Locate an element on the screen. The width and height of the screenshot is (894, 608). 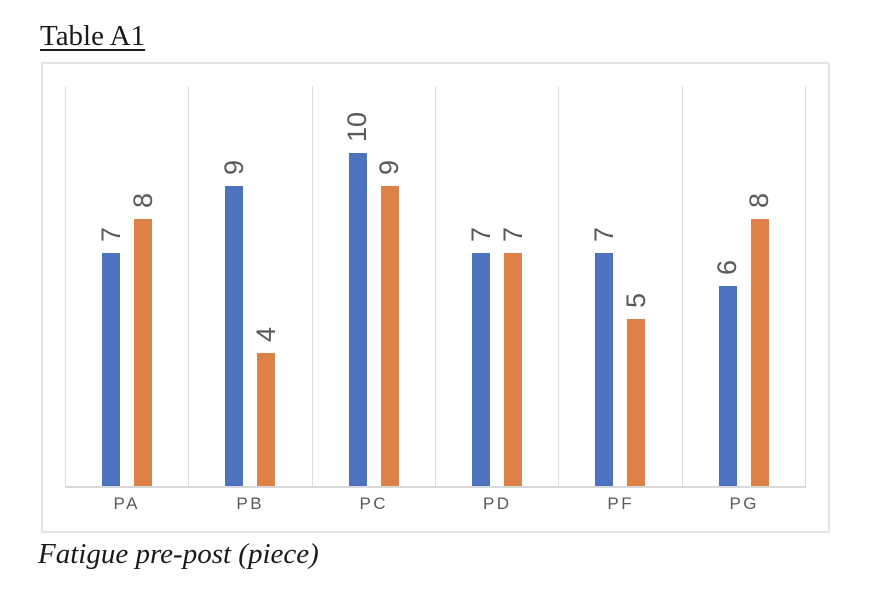
bar-value-label: 4 is located at coordinates (265, 334).